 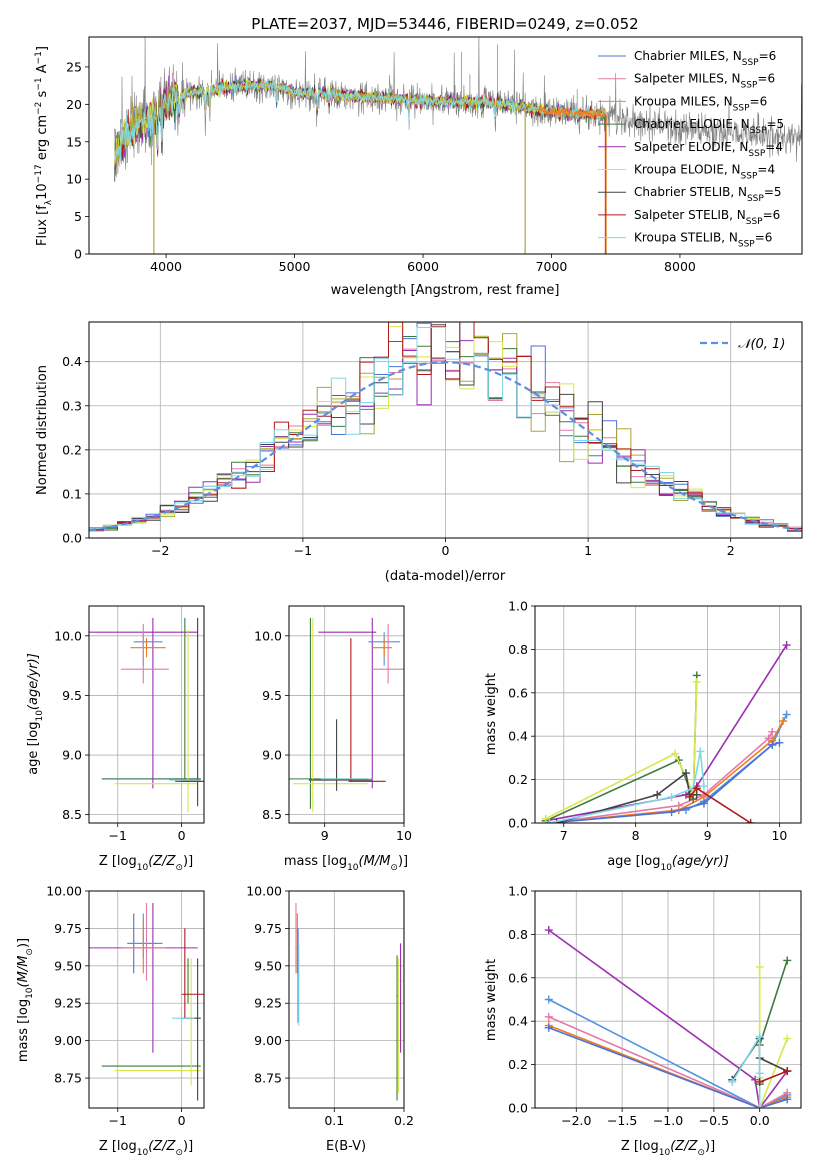 I want to click on x-tick-label: 8000, so click(x=680, y=266).